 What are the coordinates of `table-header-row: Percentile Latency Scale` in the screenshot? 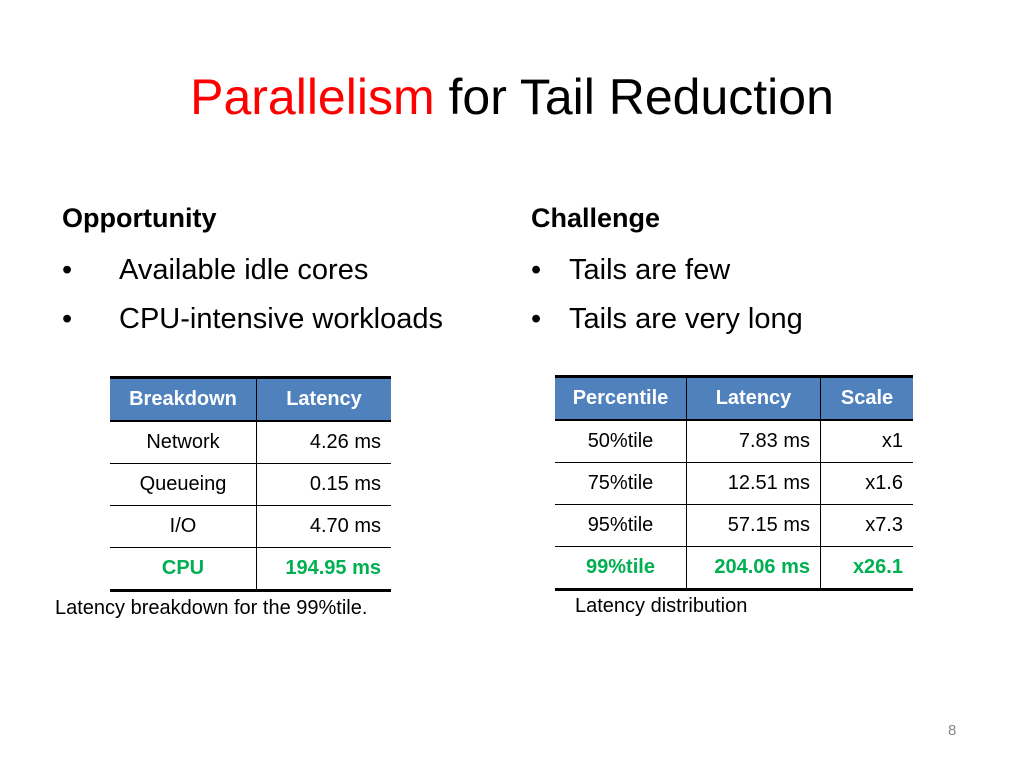 It's located at (734, 398).